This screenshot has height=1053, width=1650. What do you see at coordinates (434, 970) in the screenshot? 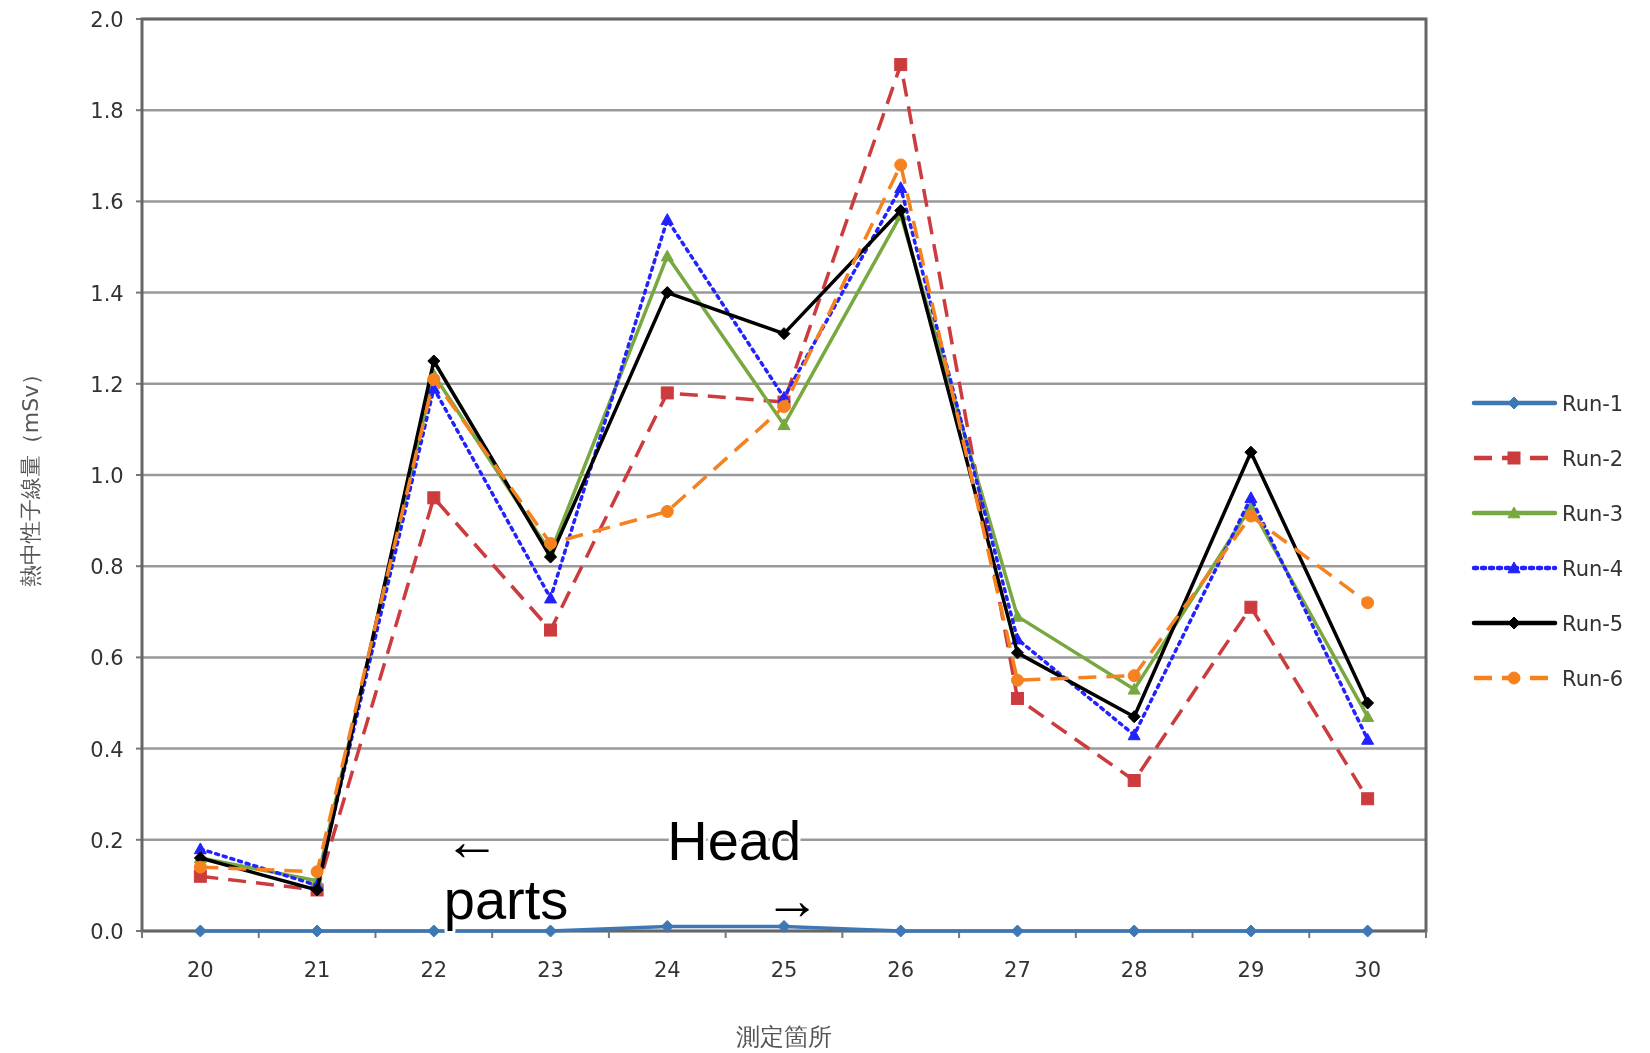
I see `x-tick-label: 22` at bounding box center [434, 970].